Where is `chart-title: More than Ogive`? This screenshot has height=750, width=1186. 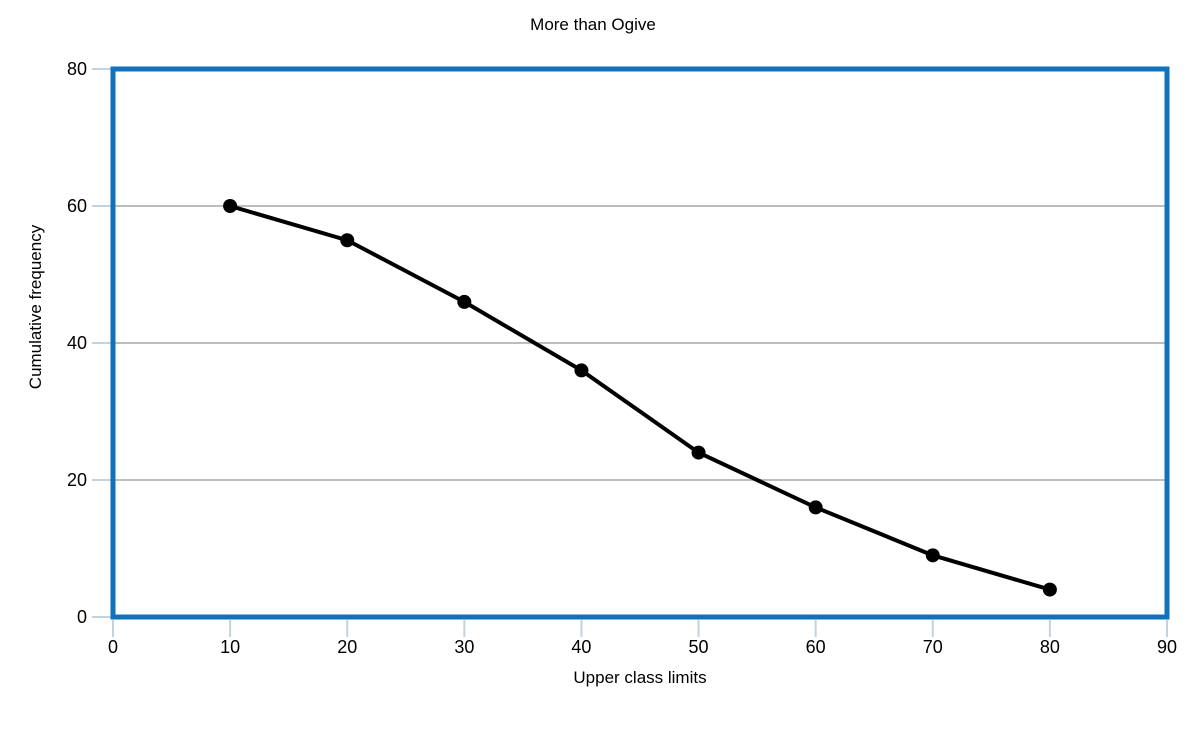
chart-title: More than Ogive is located at coordinates (593, 24).